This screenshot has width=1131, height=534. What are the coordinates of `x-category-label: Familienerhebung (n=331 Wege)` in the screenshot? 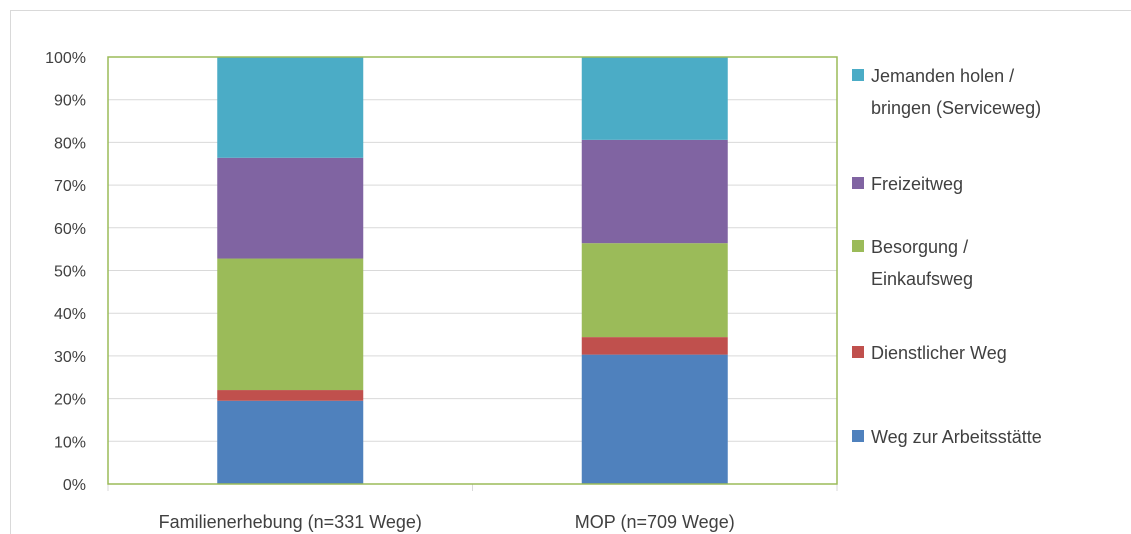 It's located at (290, 522).